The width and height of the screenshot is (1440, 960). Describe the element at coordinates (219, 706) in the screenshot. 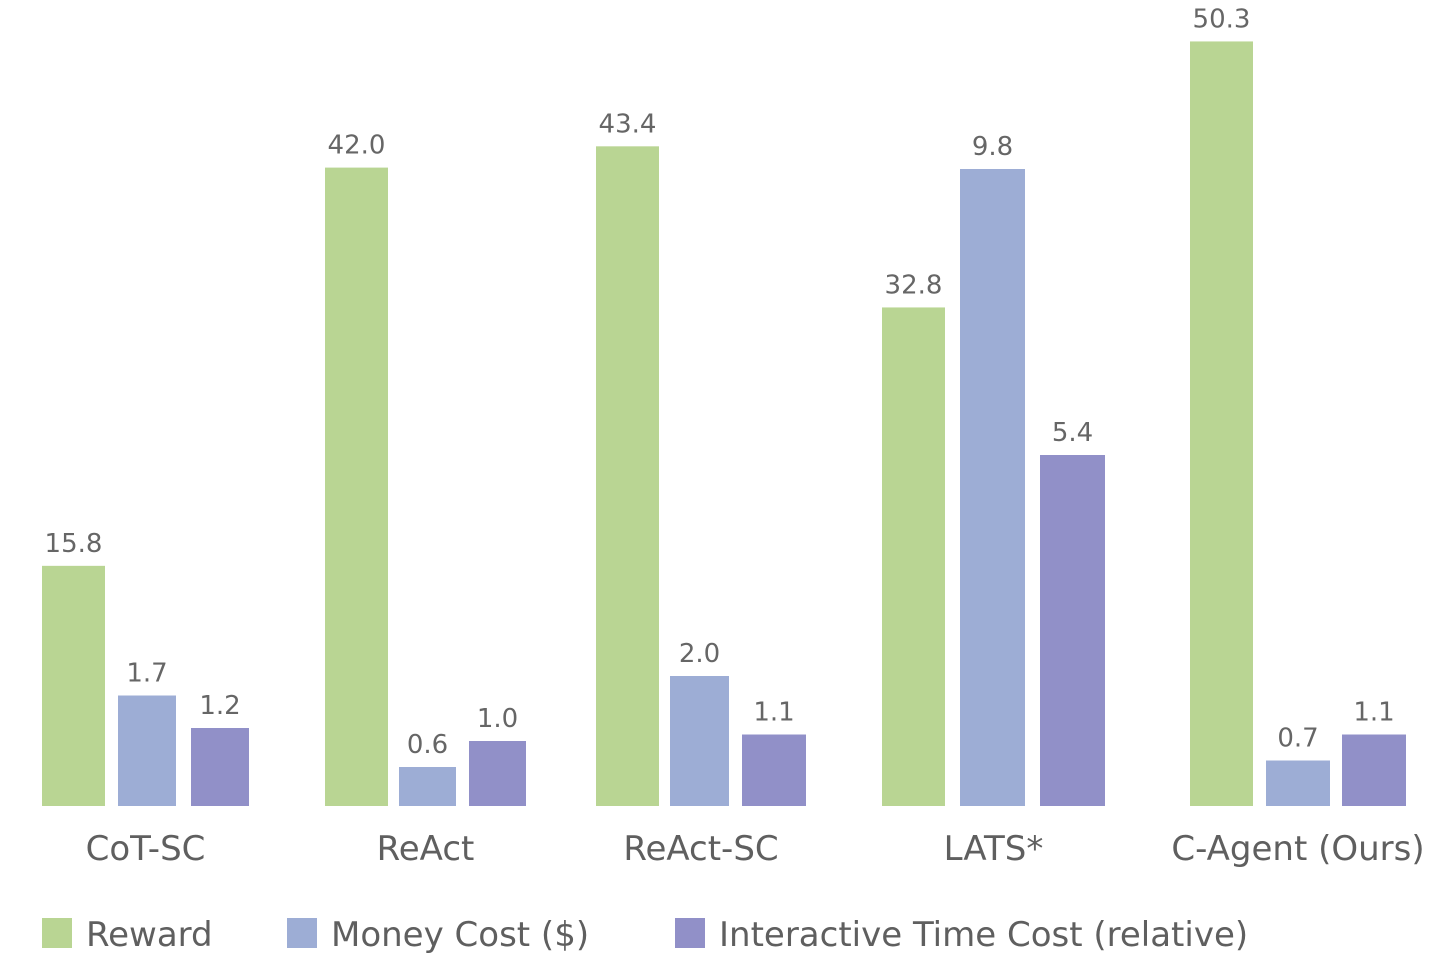

I see `value-label: 1.2` at that location.